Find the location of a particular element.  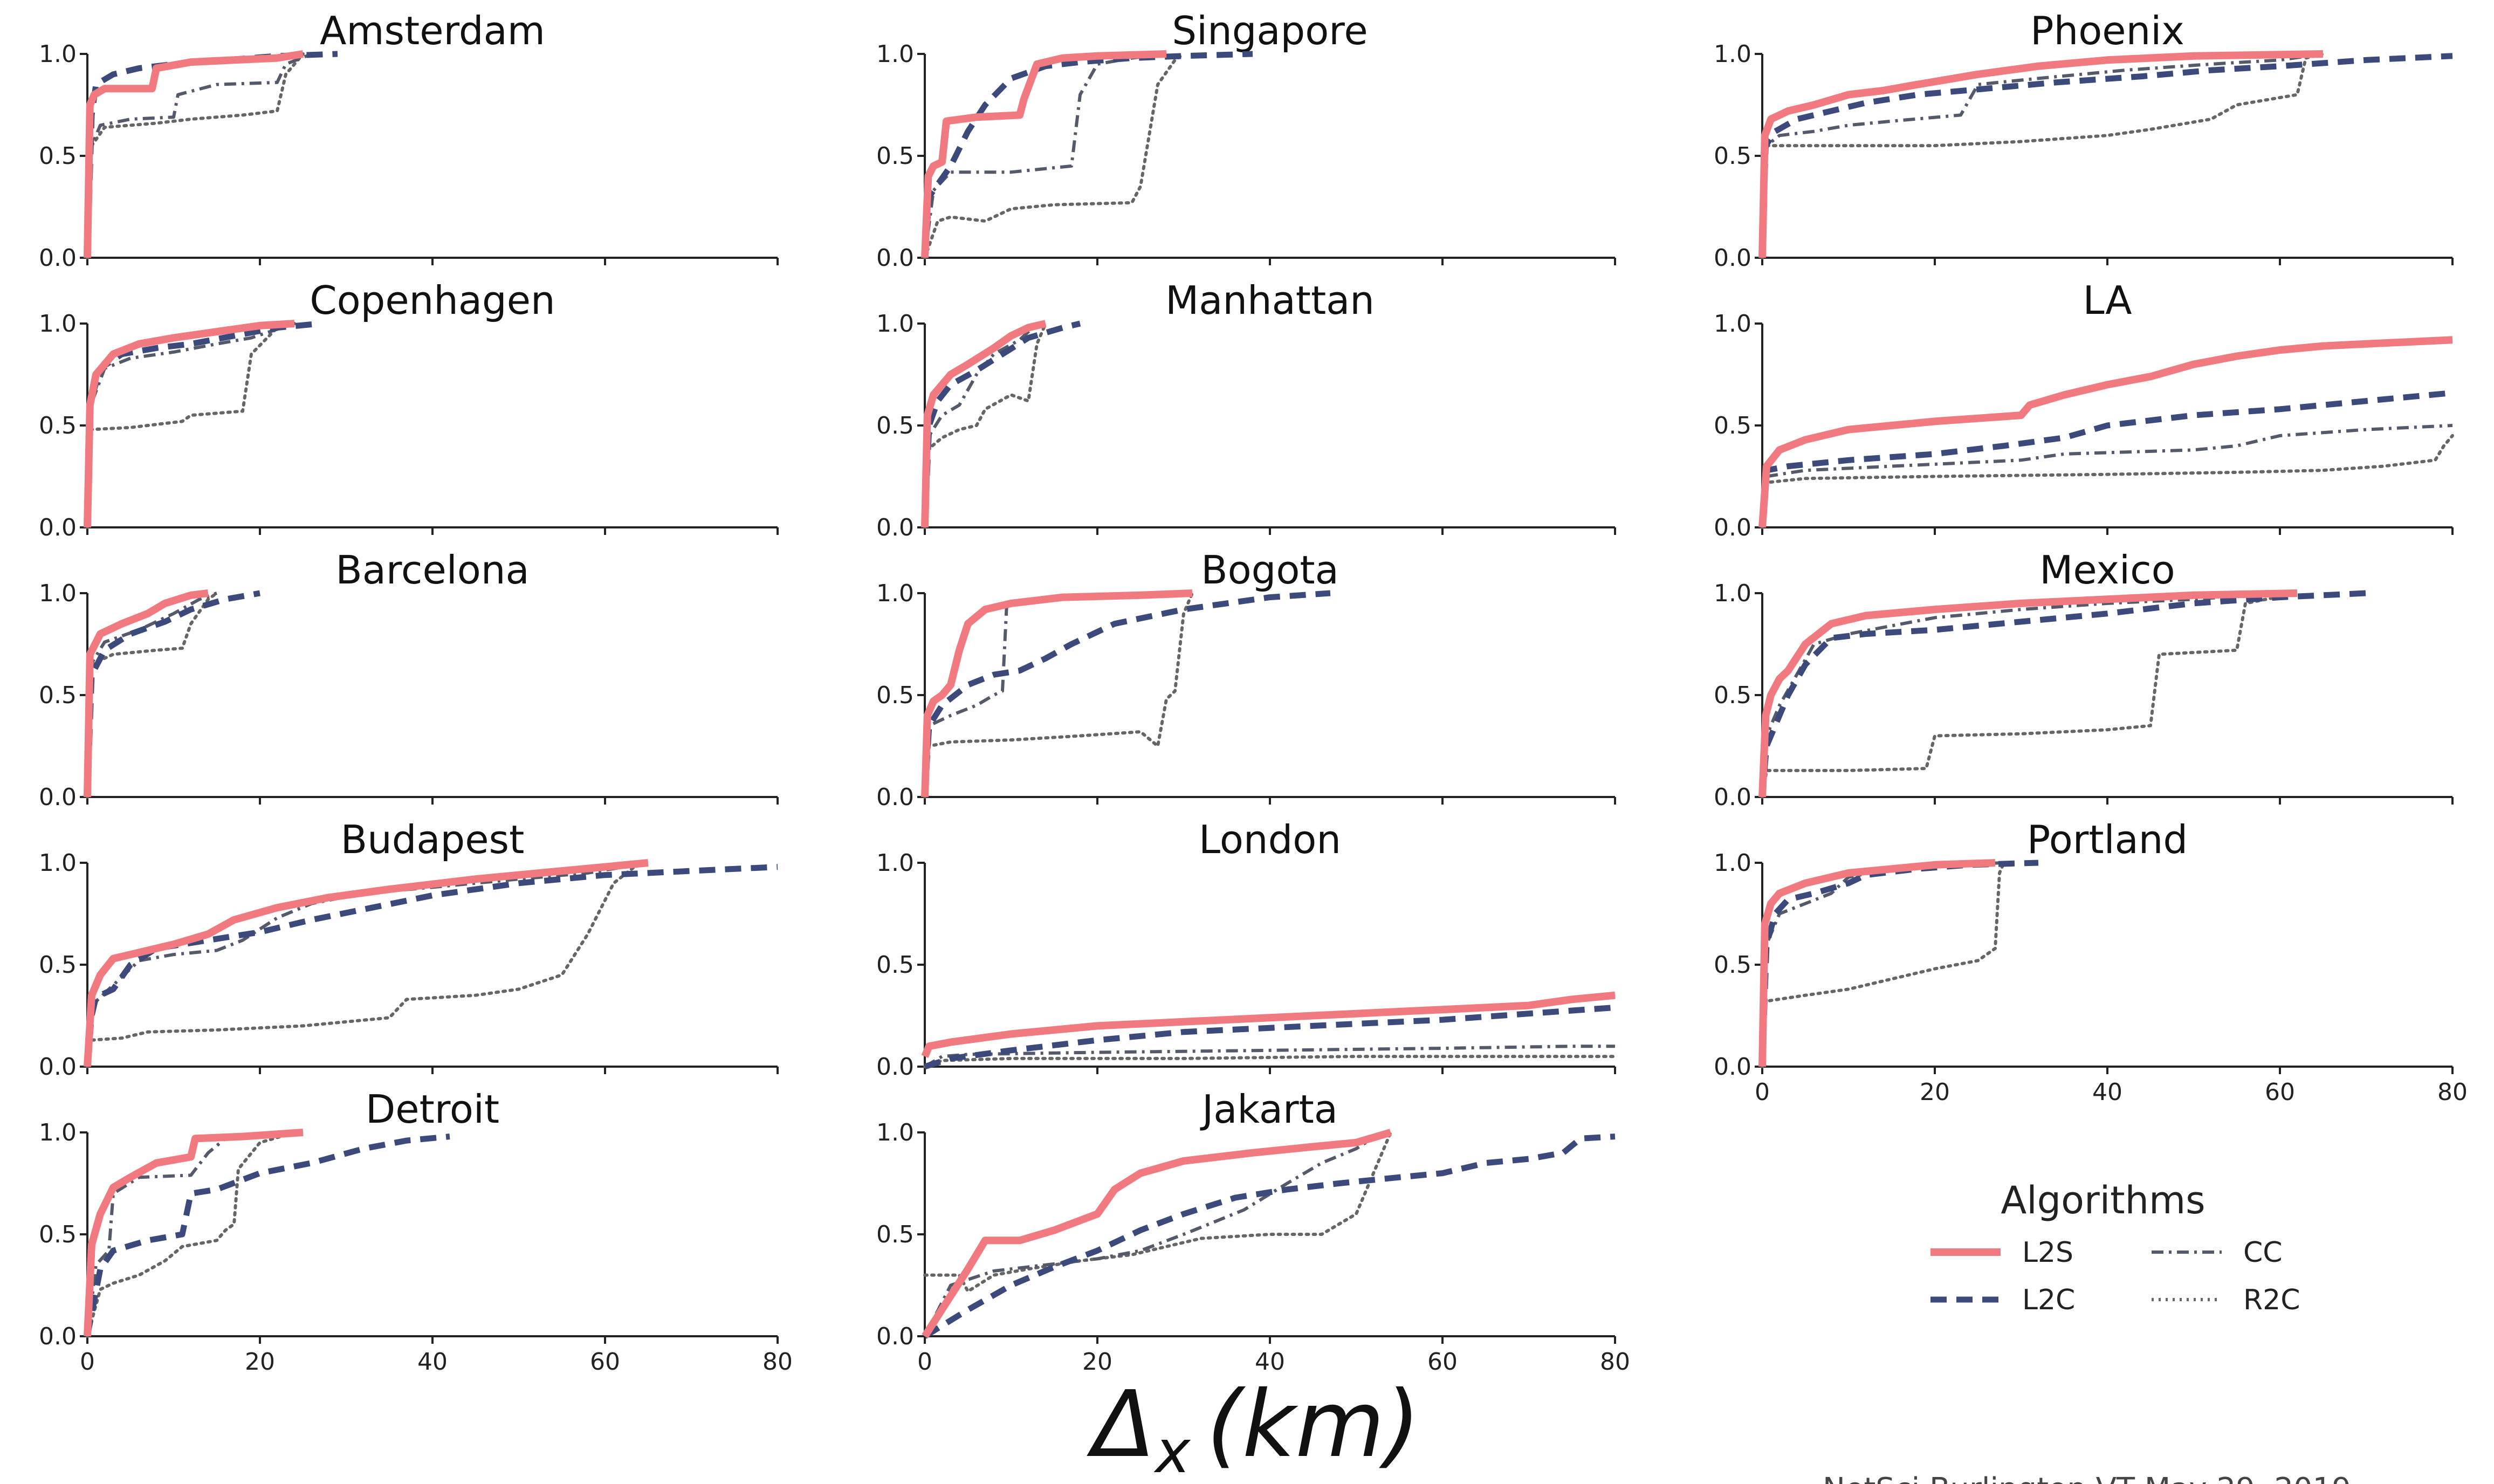

x-tick-label-portland: 80 is located at coordinates (2452, 1092).